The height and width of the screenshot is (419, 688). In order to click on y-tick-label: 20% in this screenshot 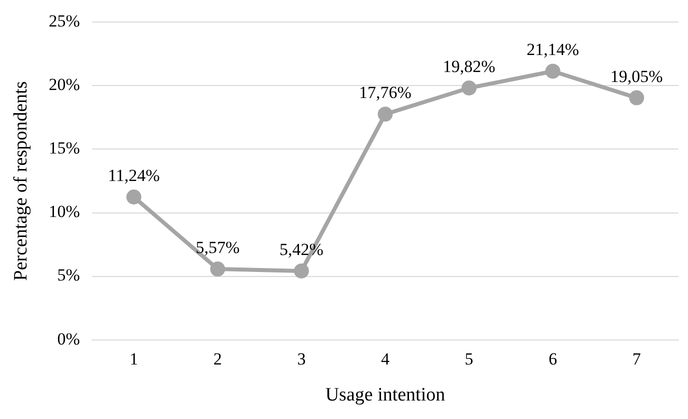, I will do `click(64, 84)`.